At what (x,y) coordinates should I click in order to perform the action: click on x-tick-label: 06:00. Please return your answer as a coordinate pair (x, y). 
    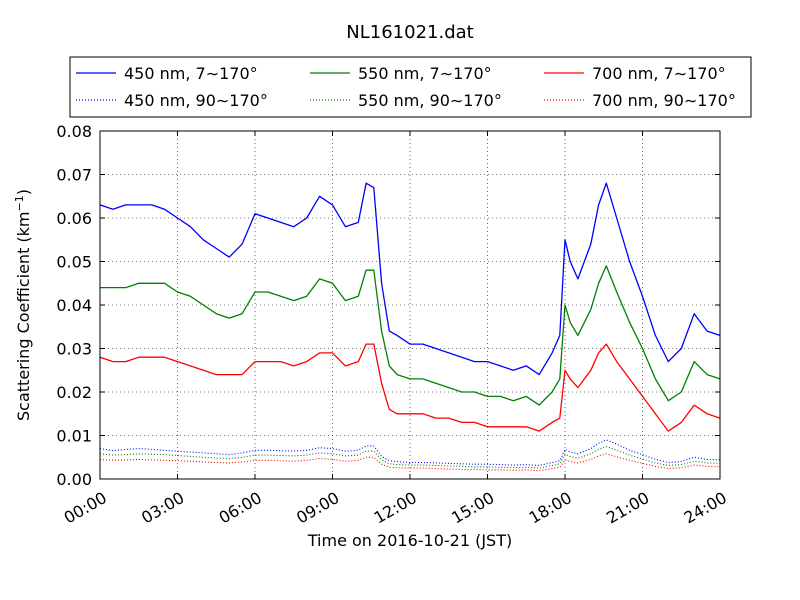
    Looking at the image, I should click on (240, 508).